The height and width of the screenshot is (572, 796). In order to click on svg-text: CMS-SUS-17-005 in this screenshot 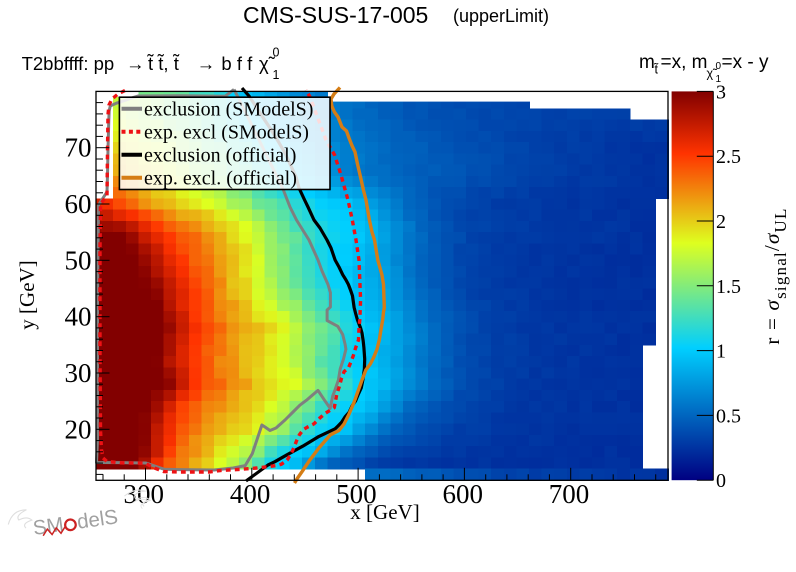, I will do `click(335, 15)`.